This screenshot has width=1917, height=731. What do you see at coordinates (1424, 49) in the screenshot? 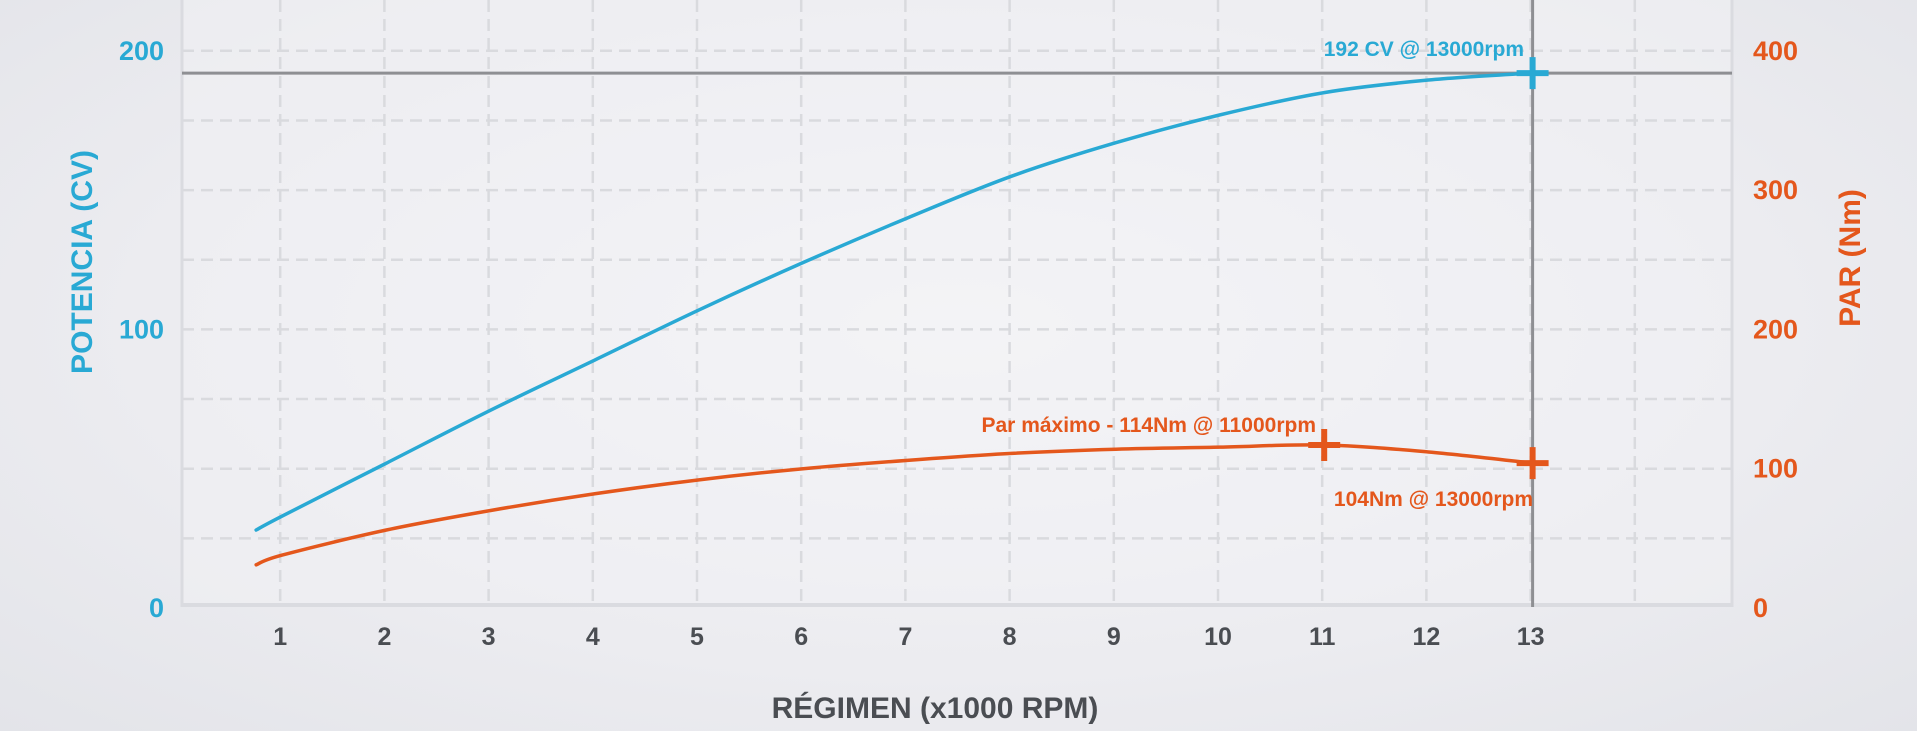
I see `max-power-label: 192 CV @ 13000rpm` at bounding box center [1424, 49].